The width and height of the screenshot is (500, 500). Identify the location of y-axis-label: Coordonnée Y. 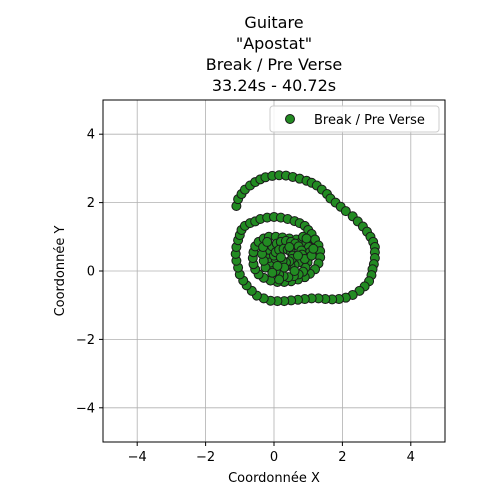
(60, 271).